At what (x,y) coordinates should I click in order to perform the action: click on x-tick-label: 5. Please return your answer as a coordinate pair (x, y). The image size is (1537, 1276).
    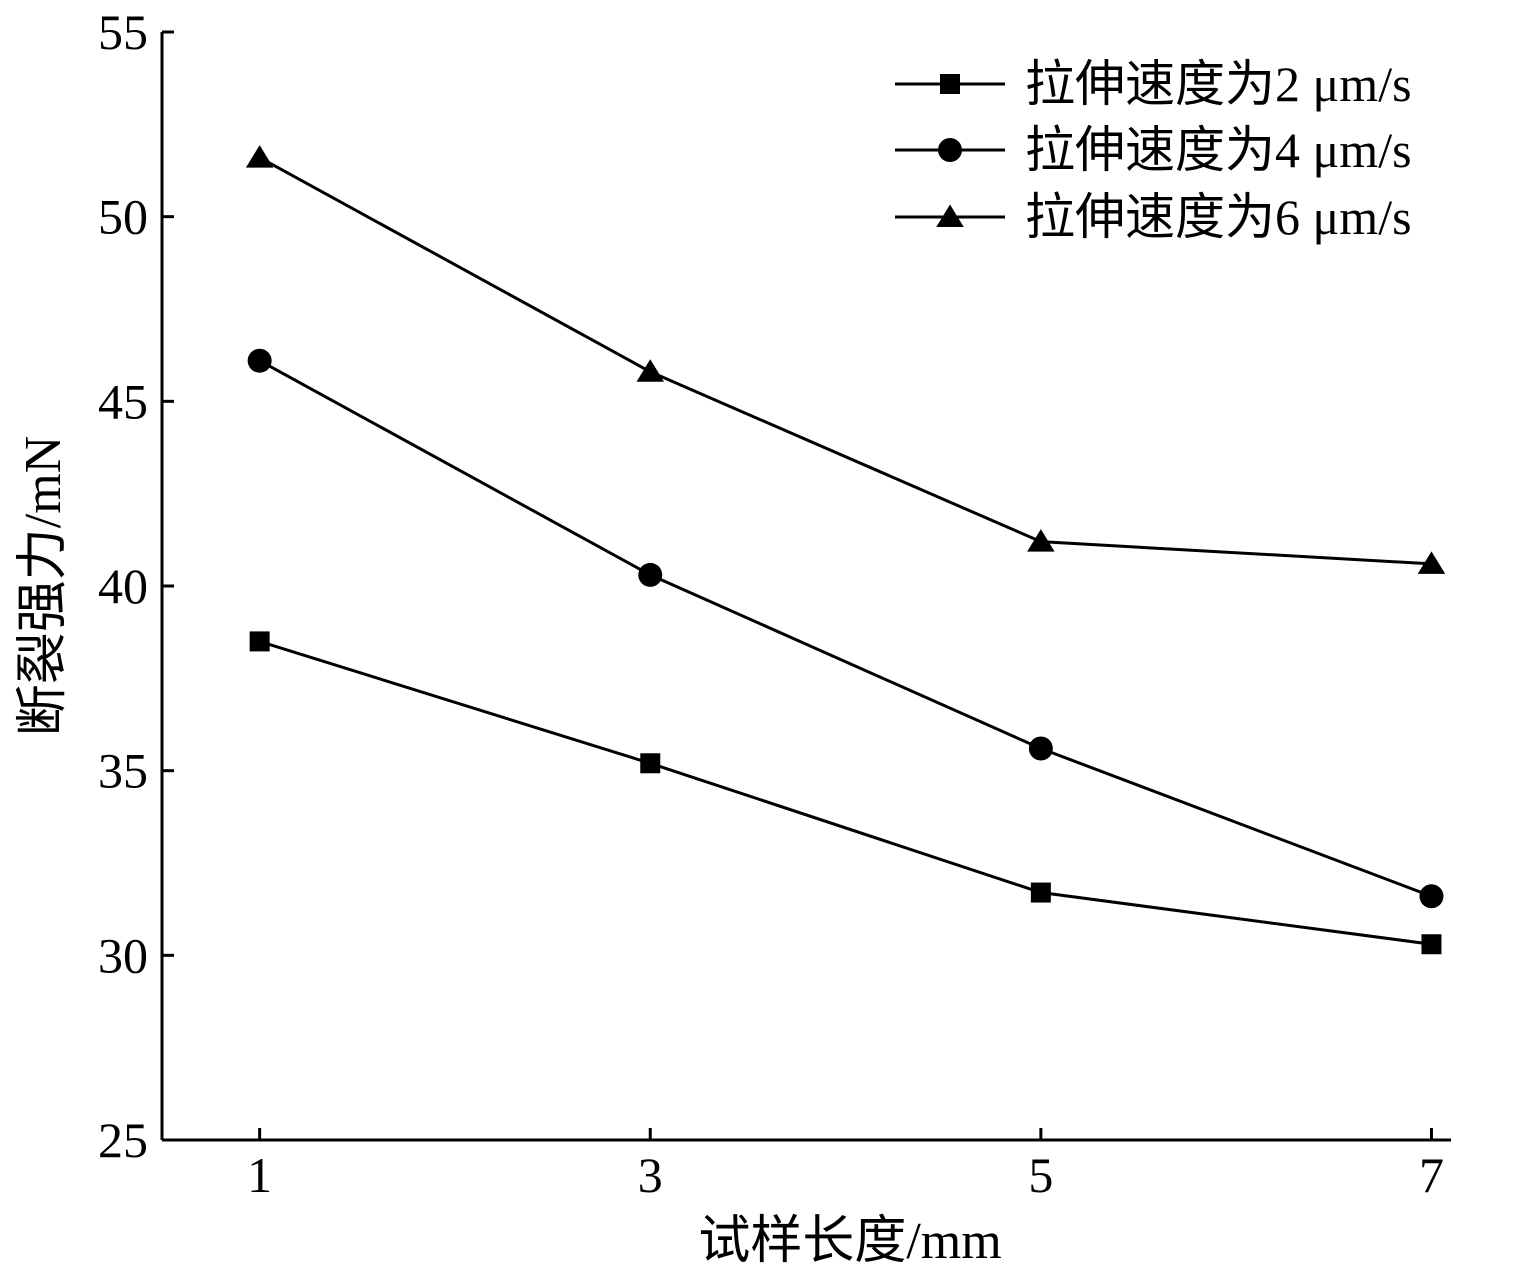
    Looking at the image, I should click on (1040, 1175).